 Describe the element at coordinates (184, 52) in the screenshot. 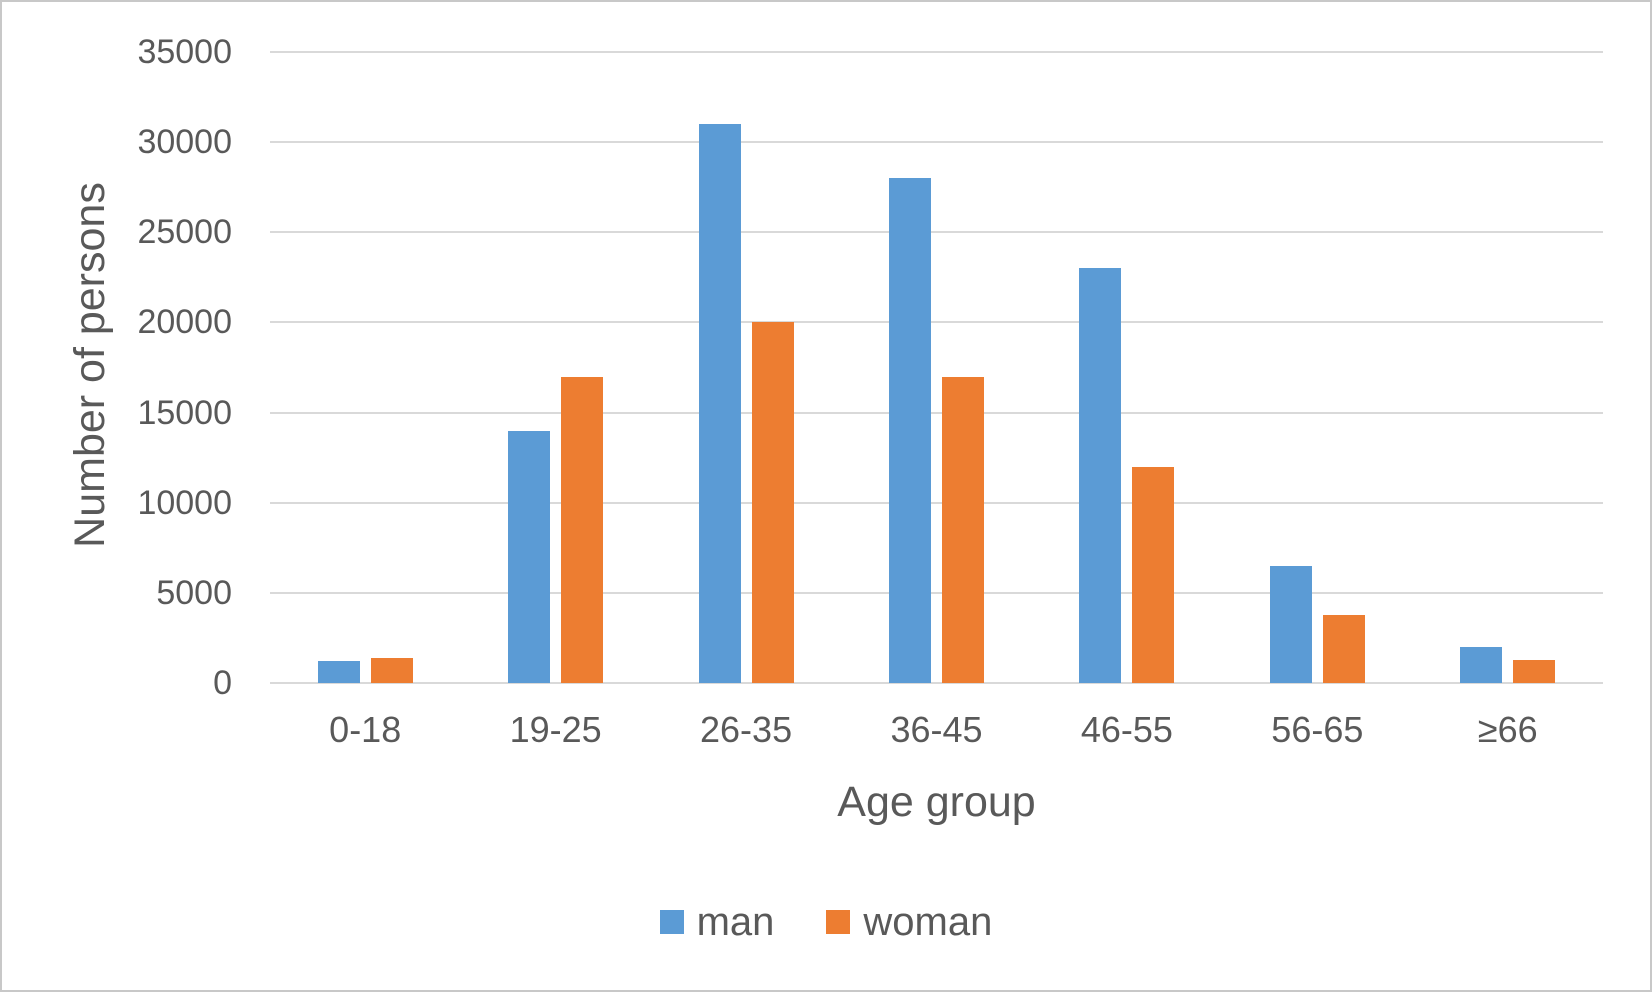

I see `y-tick-label-35000: 35000` at that location.